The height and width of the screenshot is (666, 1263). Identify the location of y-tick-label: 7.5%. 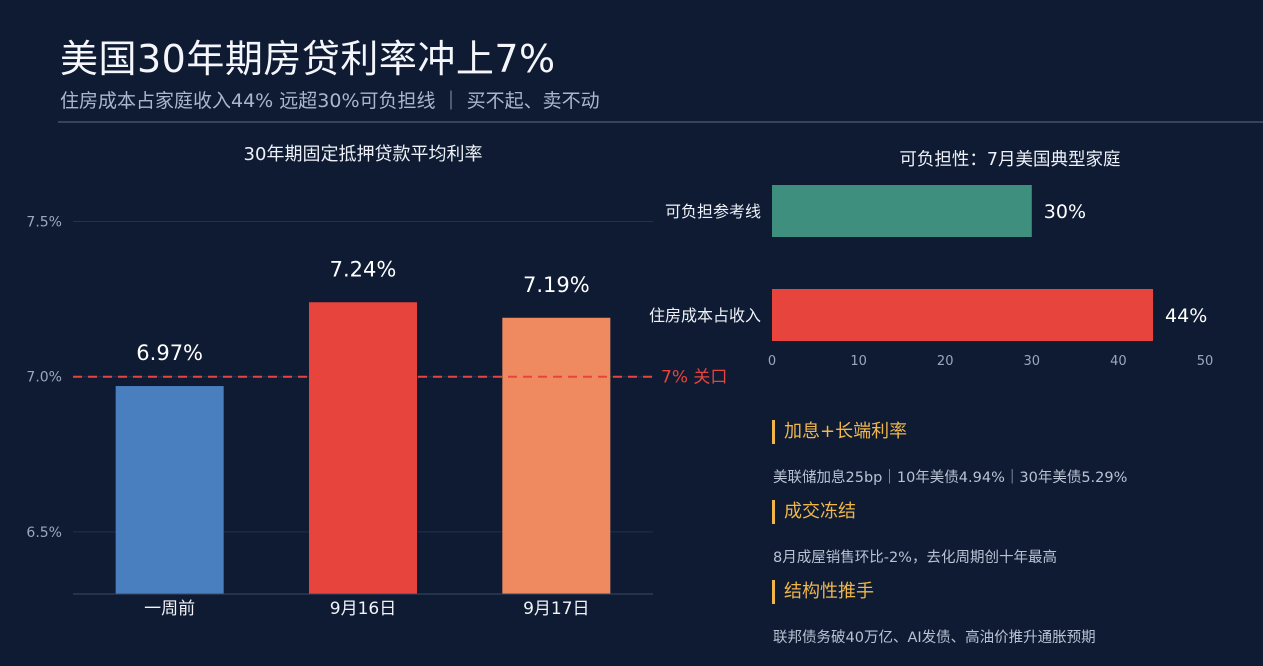
(44, 223).